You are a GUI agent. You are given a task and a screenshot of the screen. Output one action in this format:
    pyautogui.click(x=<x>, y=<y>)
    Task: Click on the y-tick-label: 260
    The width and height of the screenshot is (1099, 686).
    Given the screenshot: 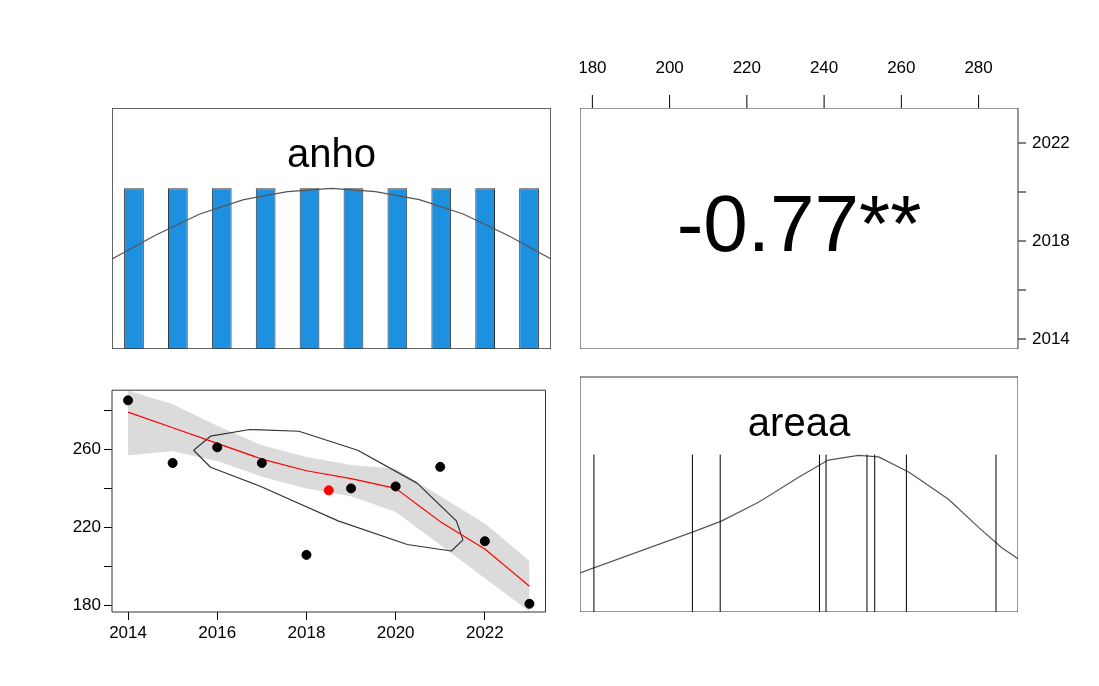 What is the action you would take?
    pyautogui.click(x=86, y=448)
    